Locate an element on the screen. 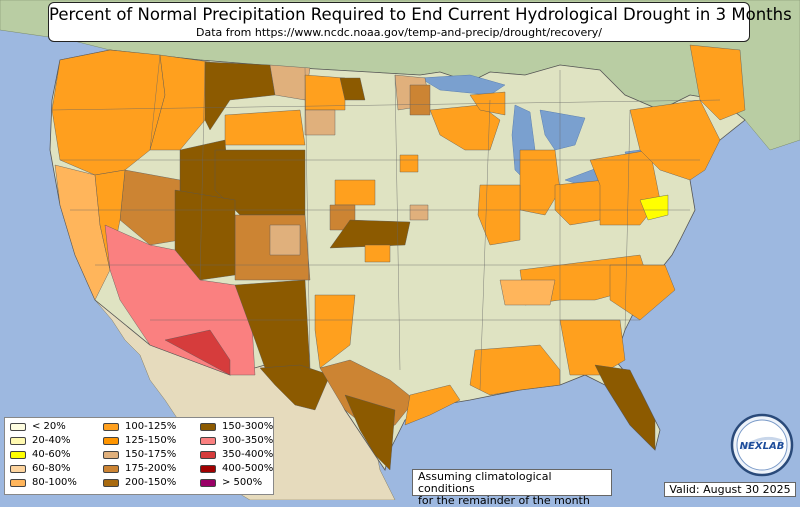  legend-label: 60-80% is located at coordinates (51, 468).